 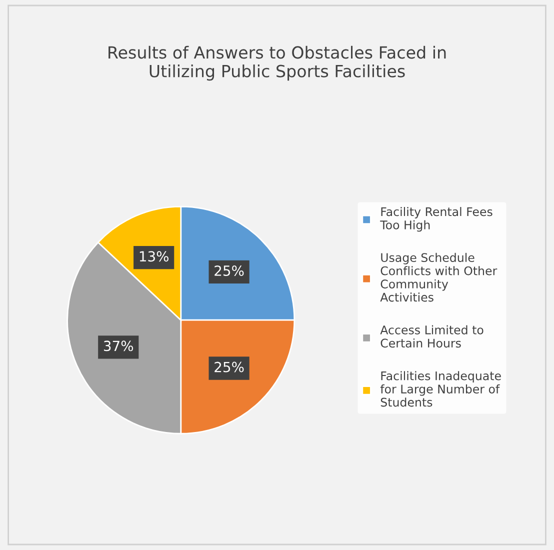 I want to click on data-label: 13%, so click(x=154, y=256).